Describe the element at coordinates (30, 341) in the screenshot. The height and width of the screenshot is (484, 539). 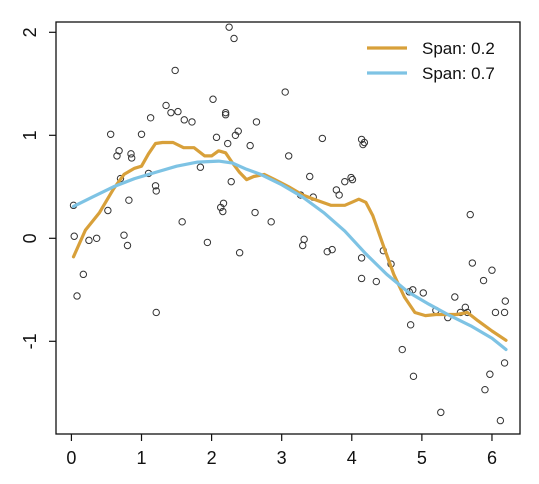
I see `y-tick-label: -1` at that location.